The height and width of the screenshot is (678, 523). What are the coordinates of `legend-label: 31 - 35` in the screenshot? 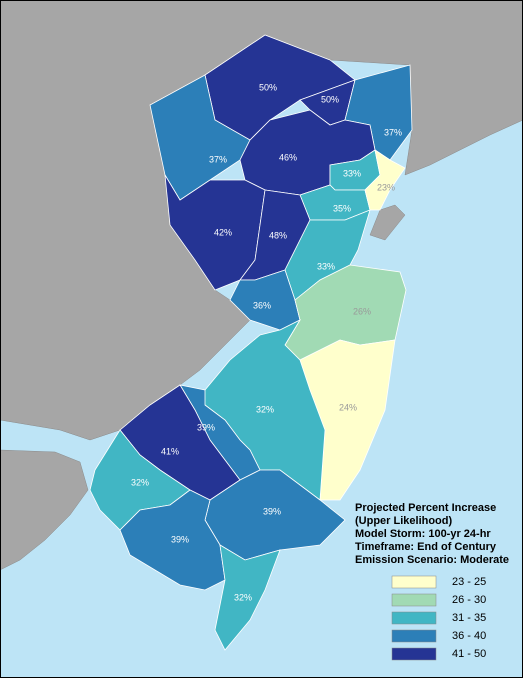 It's located at (469, 618).